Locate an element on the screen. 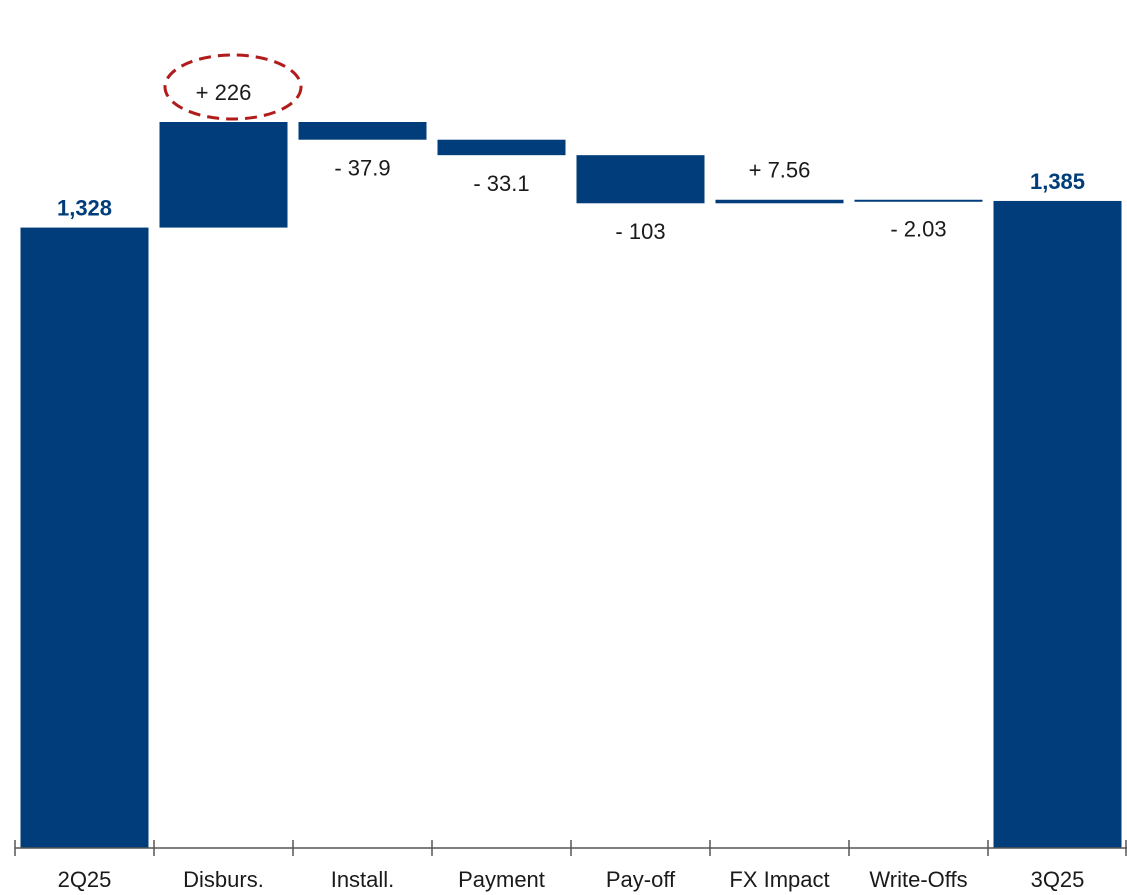 The image size is (1127, 895). x-tick-label: Payment is located at coordinates (501, 879).